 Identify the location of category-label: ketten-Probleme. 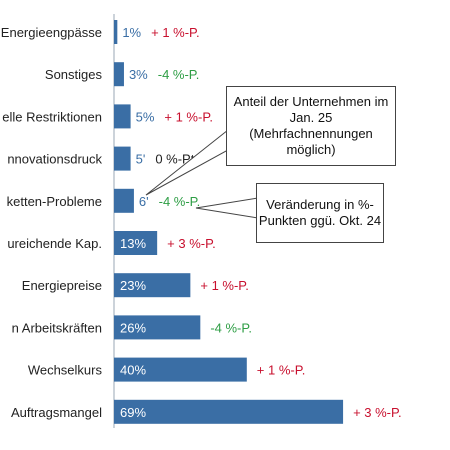
(54, 201).